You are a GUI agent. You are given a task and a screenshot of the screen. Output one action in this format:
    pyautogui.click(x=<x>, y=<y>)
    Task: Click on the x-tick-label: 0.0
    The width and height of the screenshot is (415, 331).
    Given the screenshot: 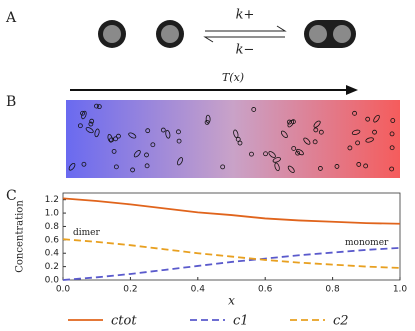 What is the action you would take?
    pyautogui.click(x=63, y=290)
    